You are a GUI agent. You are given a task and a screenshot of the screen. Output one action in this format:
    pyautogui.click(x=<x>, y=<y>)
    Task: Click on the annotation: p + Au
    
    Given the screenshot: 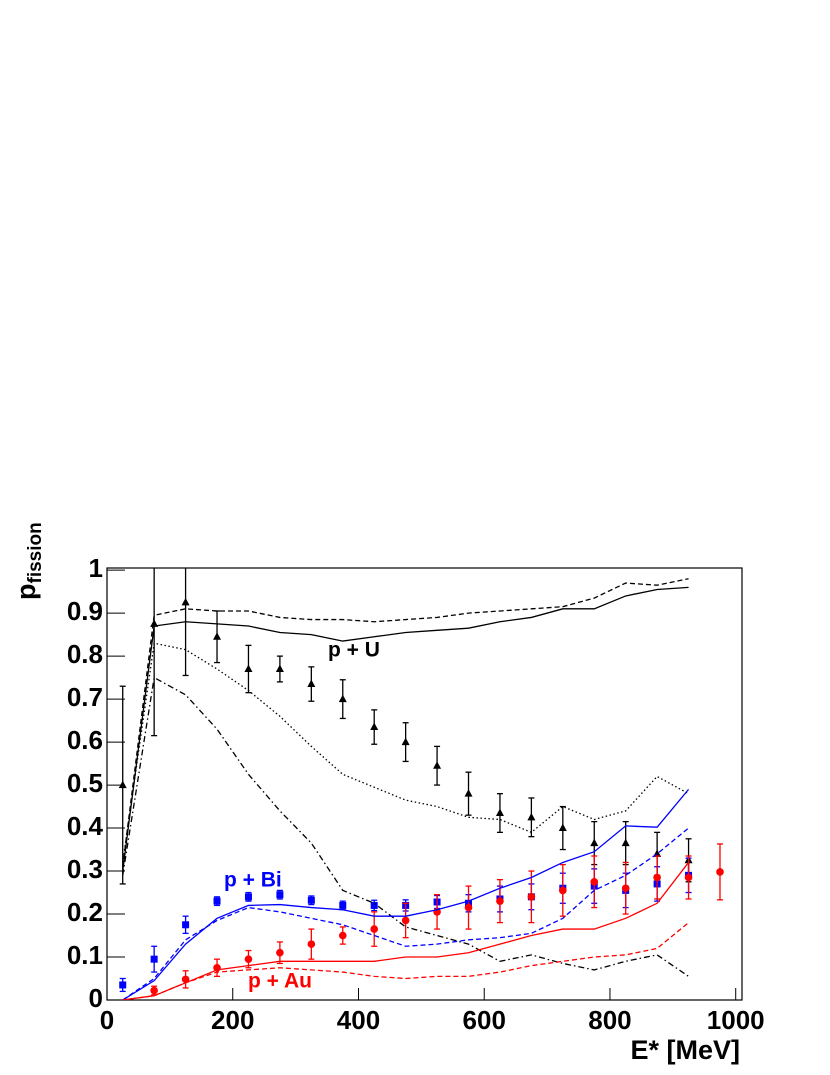 What is the action you would take?
    pyautogui.click(x=280, y=981)
    